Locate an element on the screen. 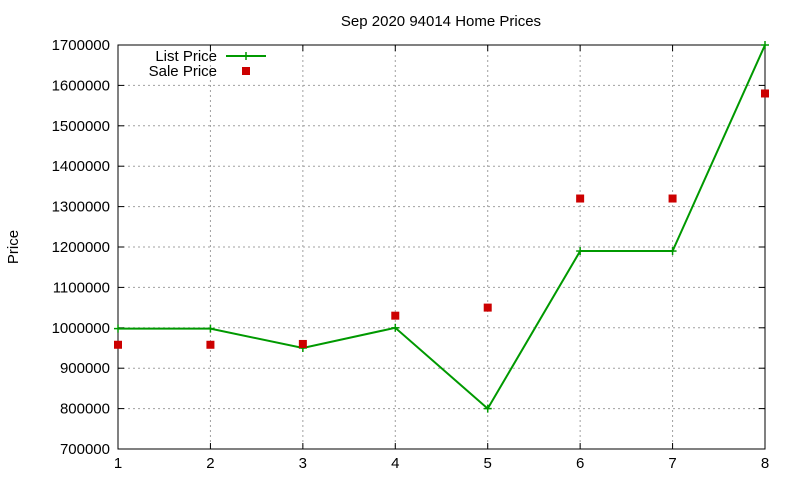 Image resolution: width=800 pixels, height=480 pixels. x-tick-label: 7 is located at coordinates (672, 463).